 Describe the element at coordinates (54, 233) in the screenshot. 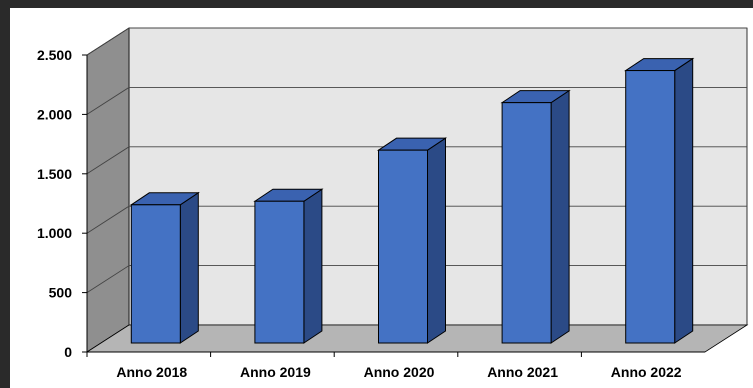

I see `y-tick-label: 1.000` at that location.